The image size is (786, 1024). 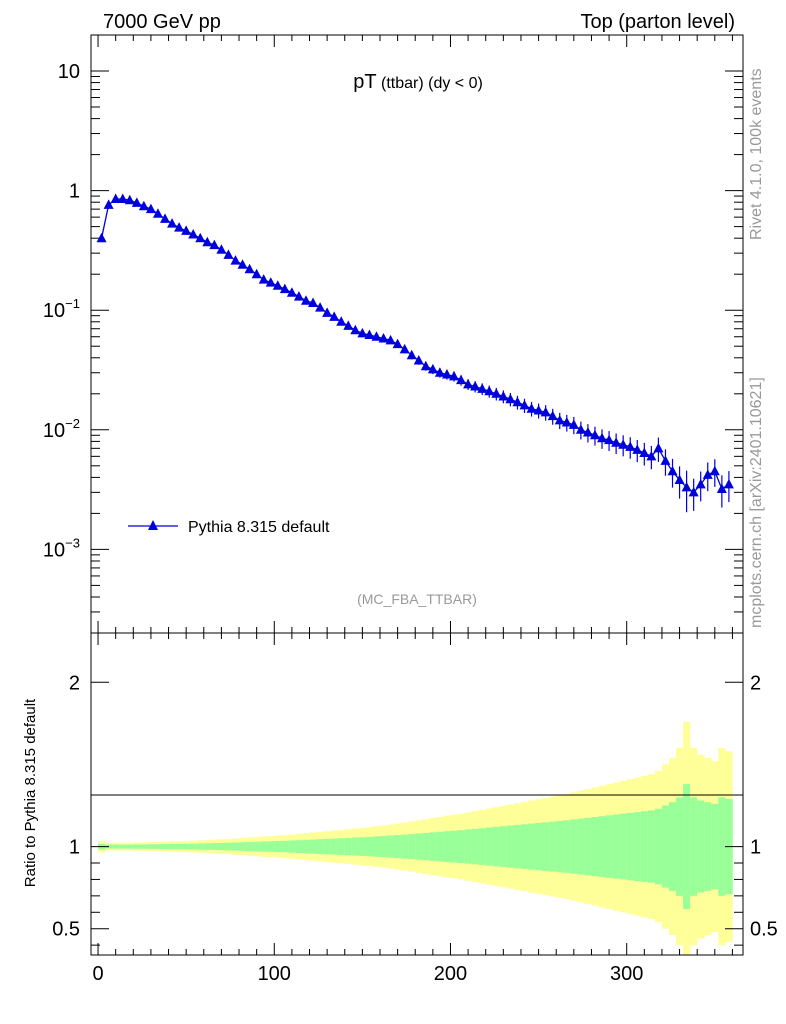 I want to click on x-tick-label: 200, so click(x=450, y=974).